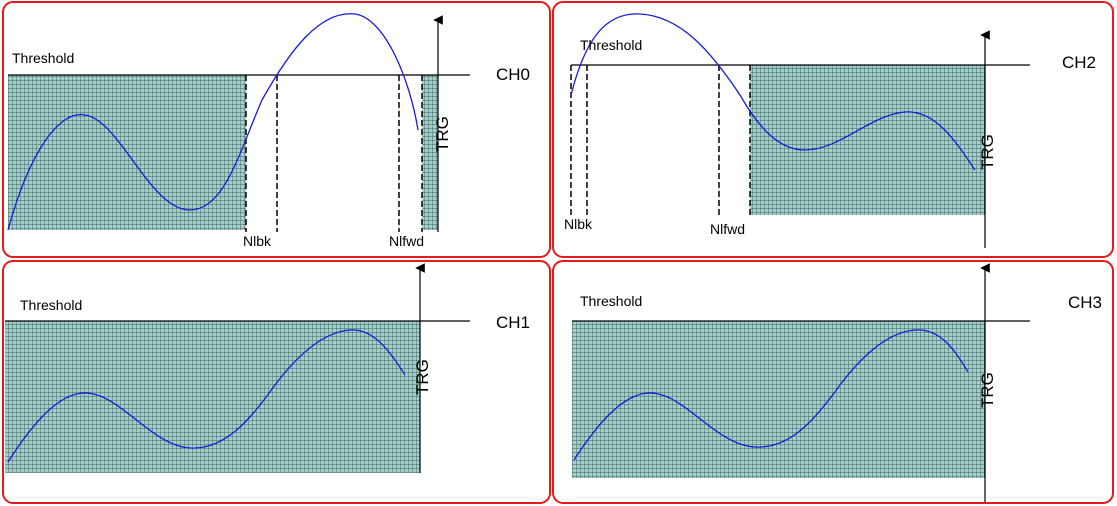  Describe the element at coordinates (1085, 302) in the screenshot. I see `channel-label: CH3` at that location.